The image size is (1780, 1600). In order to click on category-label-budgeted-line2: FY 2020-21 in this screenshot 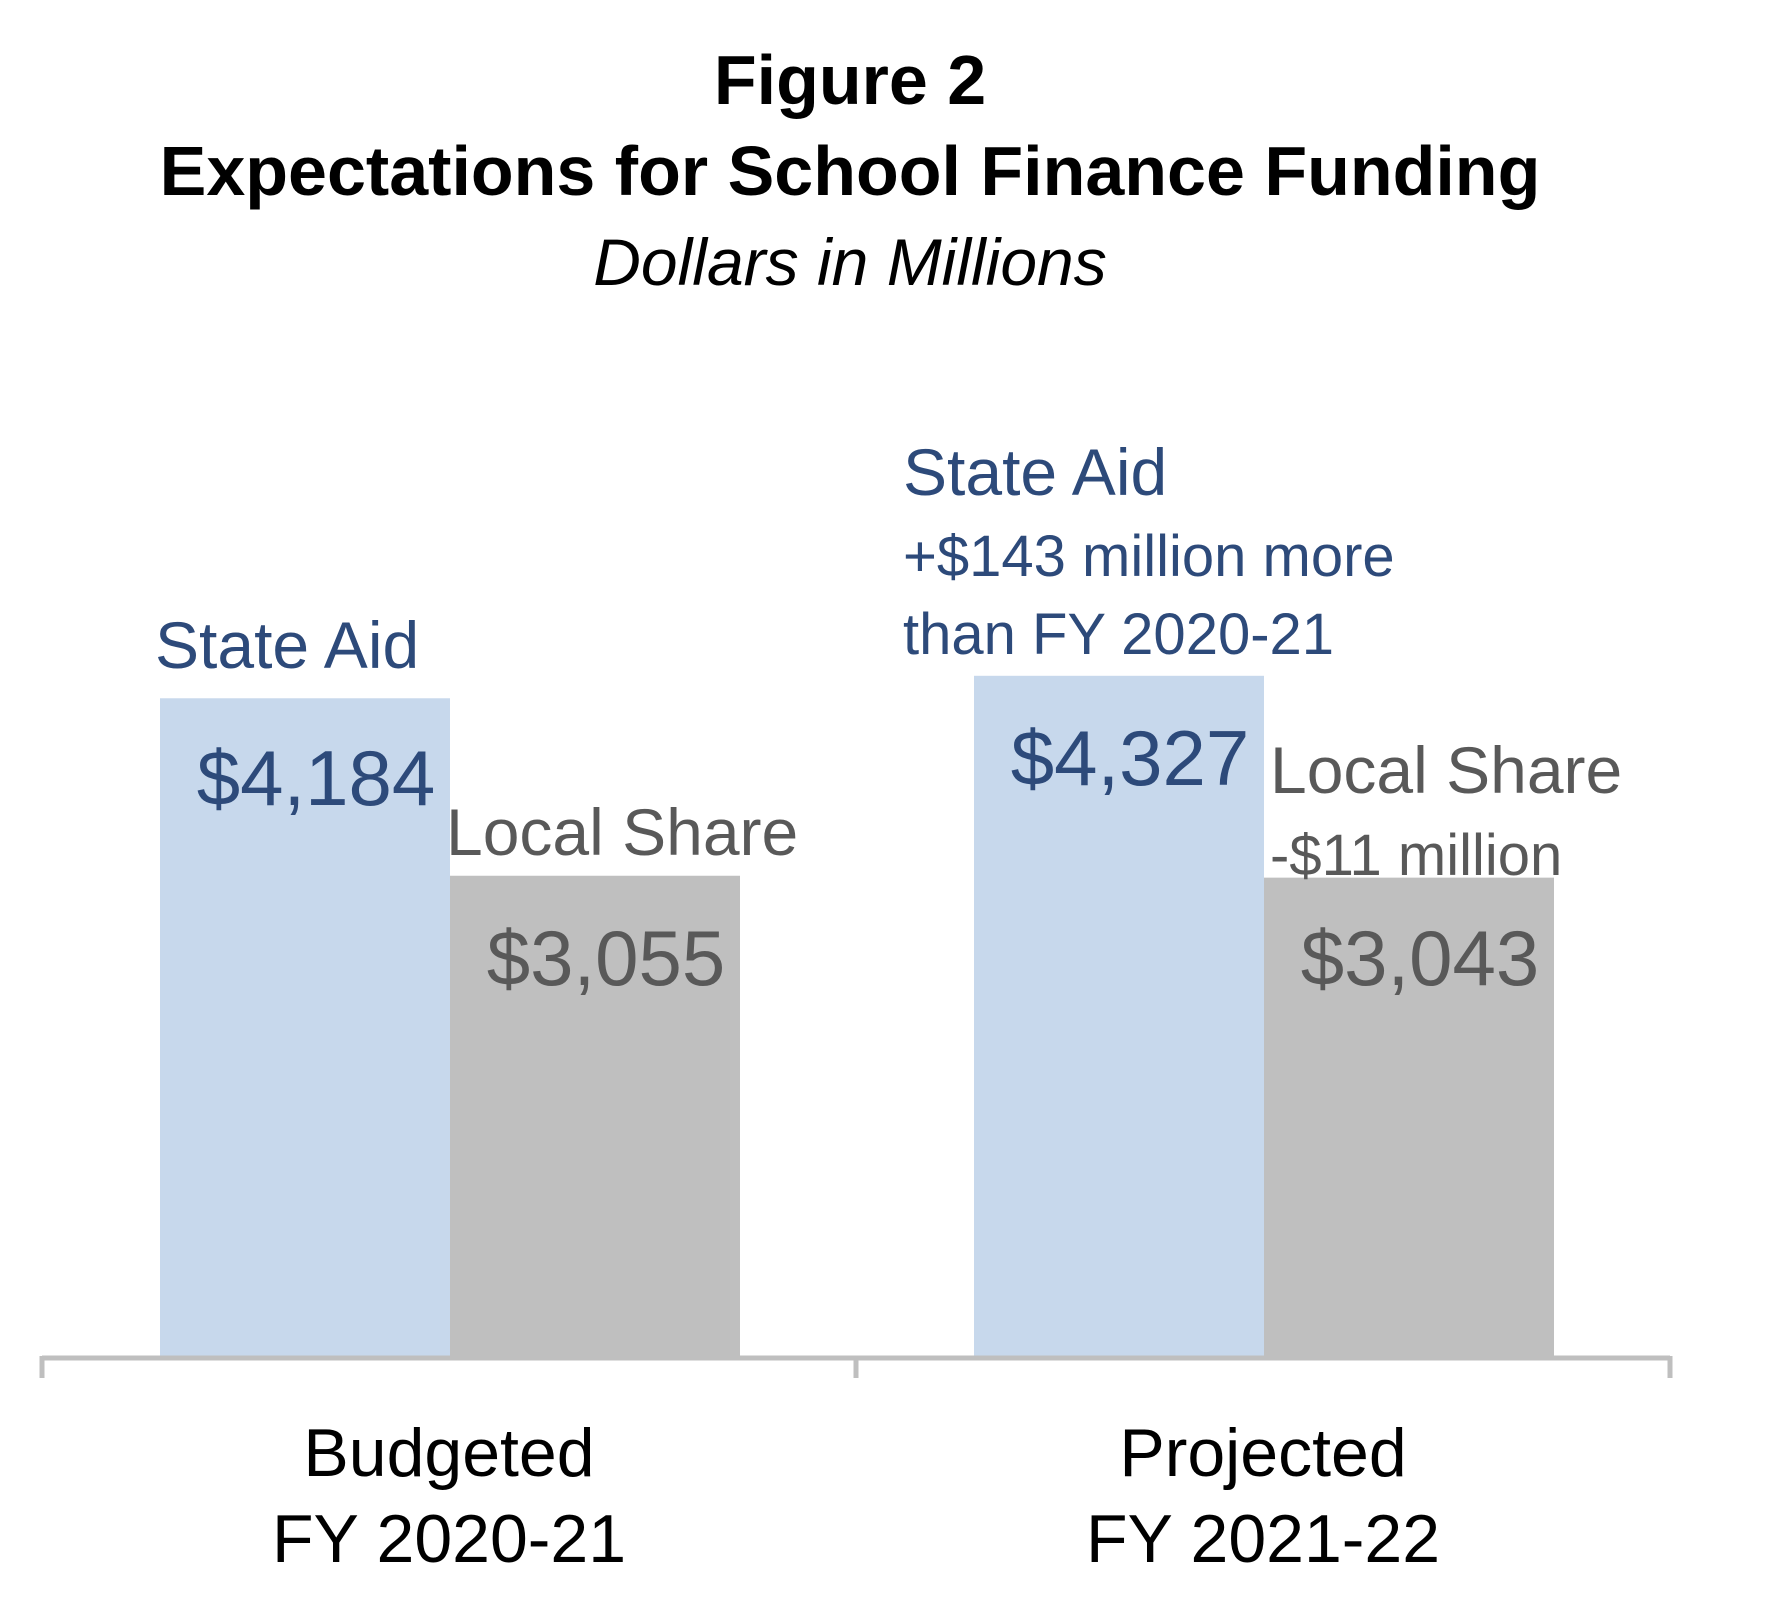, I will do `click(449, 1539)`.